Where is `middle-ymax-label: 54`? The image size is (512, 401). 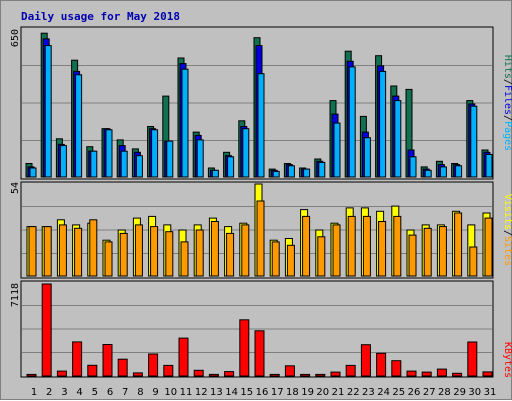 middle-ymax-label: 54 is located at coordinates (15, 188).